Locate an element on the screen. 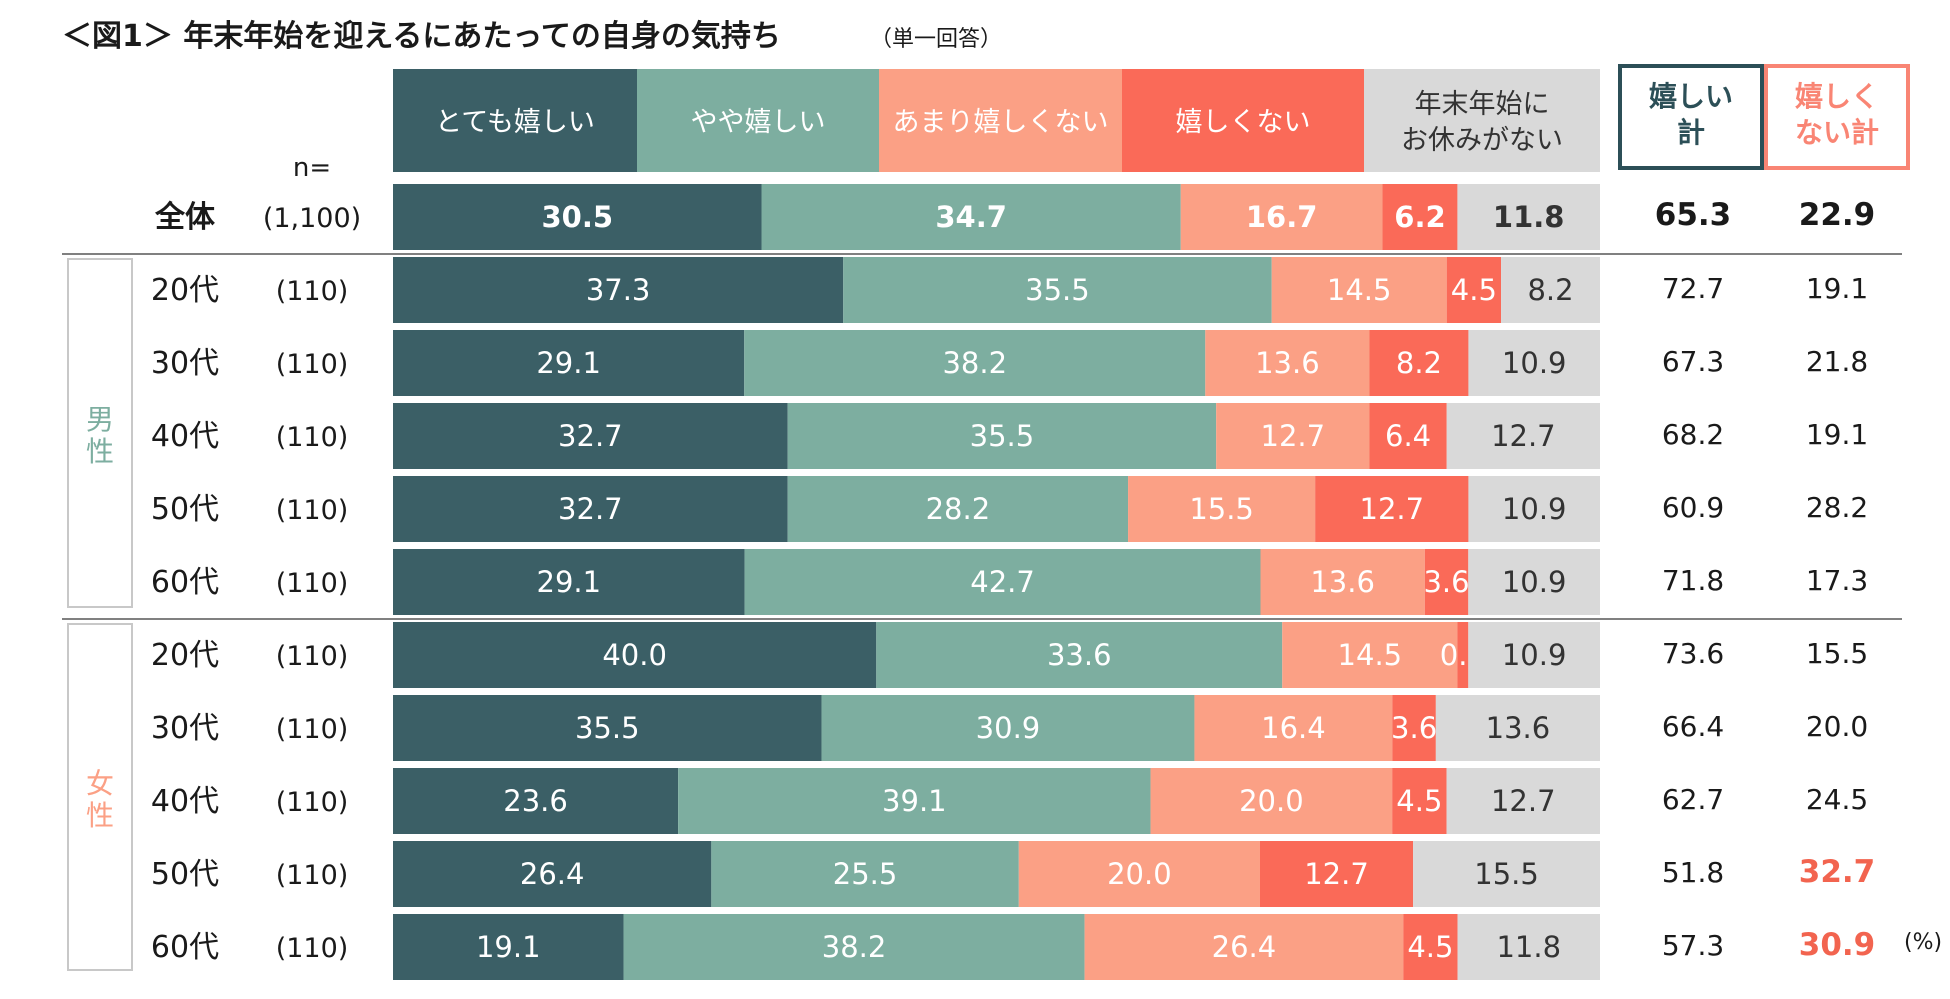  sum-negative: 19.1 is located at coordinates (1837, 434).